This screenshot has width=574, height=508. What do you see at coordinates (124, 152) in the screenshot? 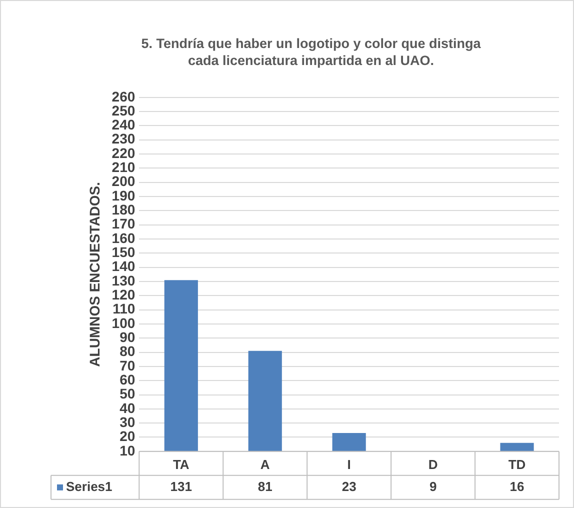
I see `y-tick-label: 220` at bounding box center [124, 152].